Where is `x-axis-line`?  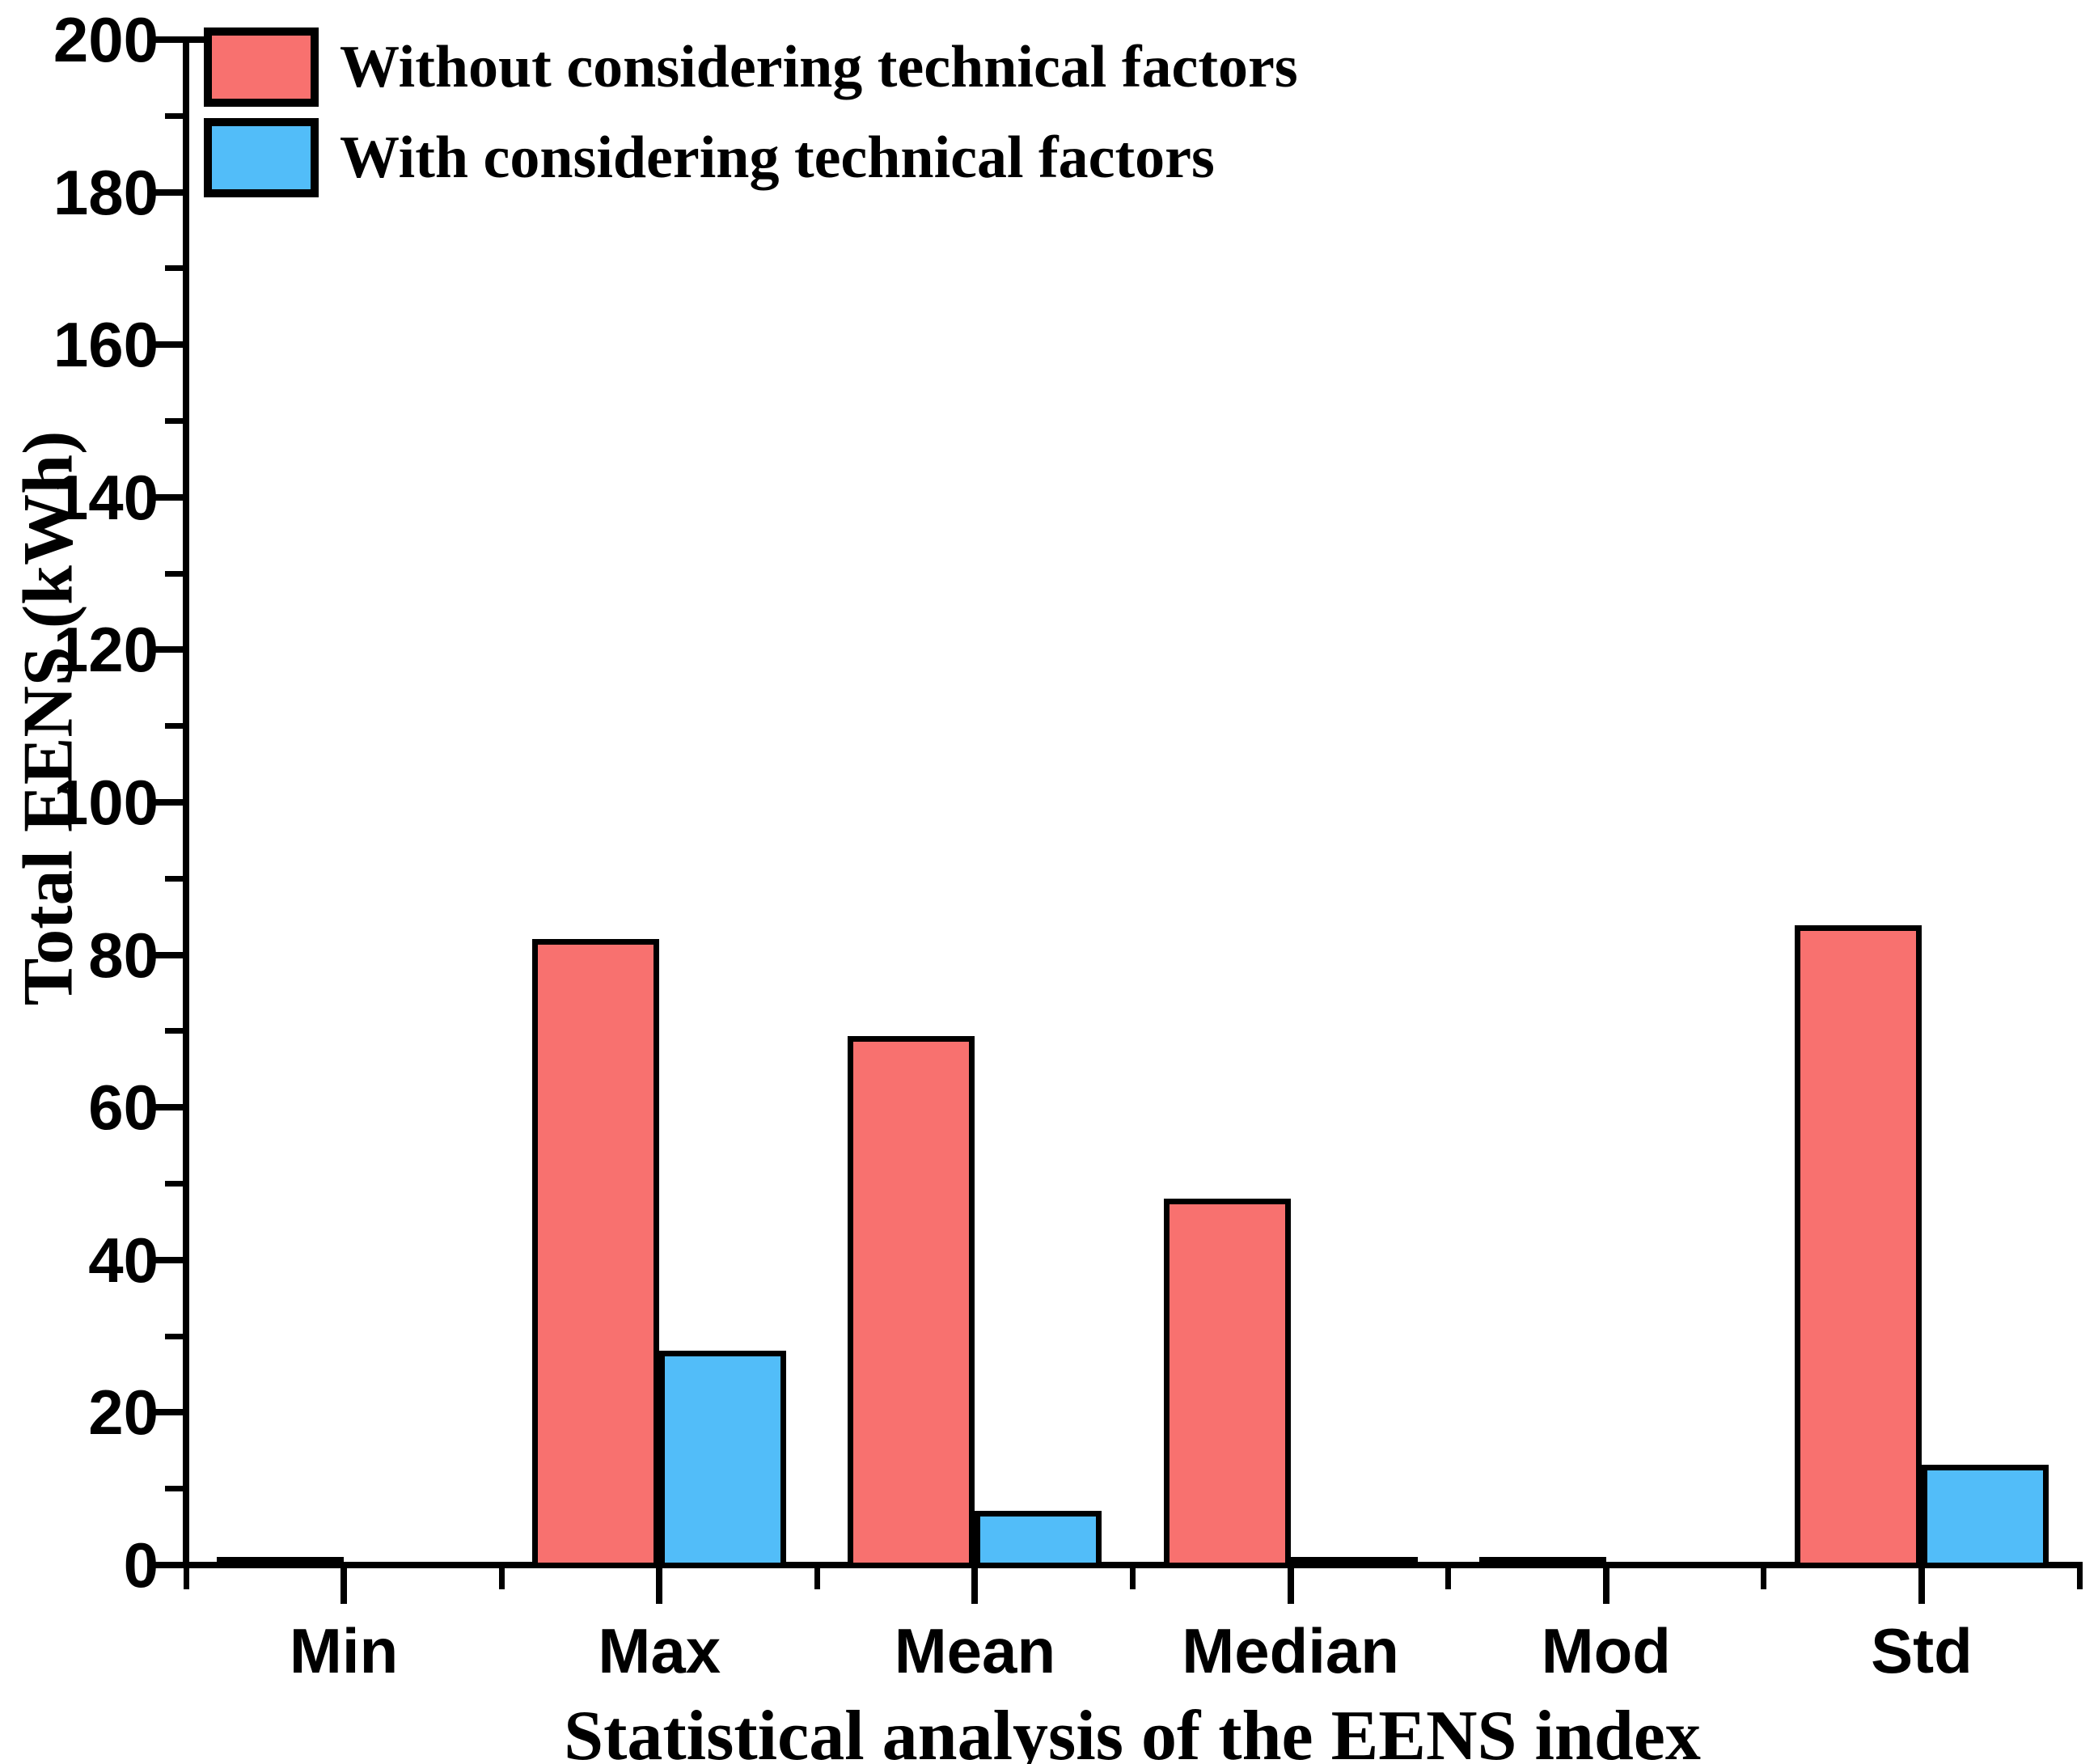 x-axis-line is located at coordinates (1133, 1565).